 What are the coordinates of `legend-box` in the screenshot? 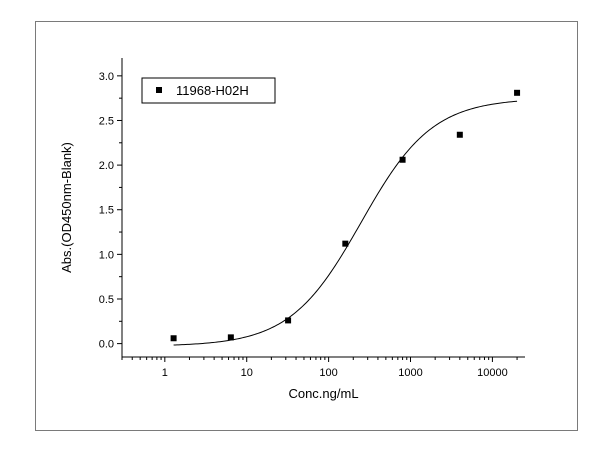 It's located at (208, 90).